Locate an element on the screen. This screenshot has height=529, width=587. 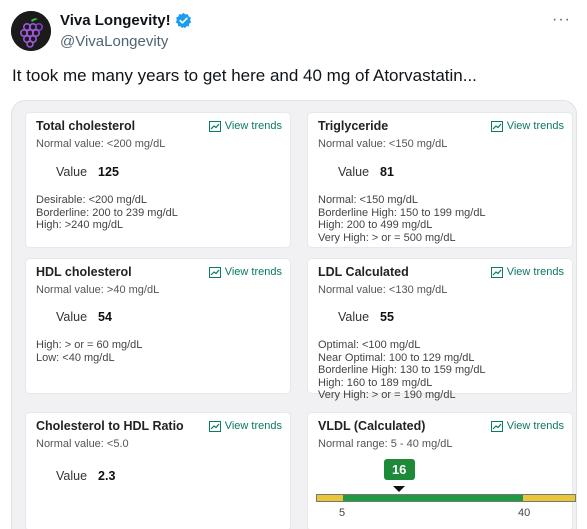
range-line: High: 160 to 189 mg/dL is located at coordinates (375, 382).